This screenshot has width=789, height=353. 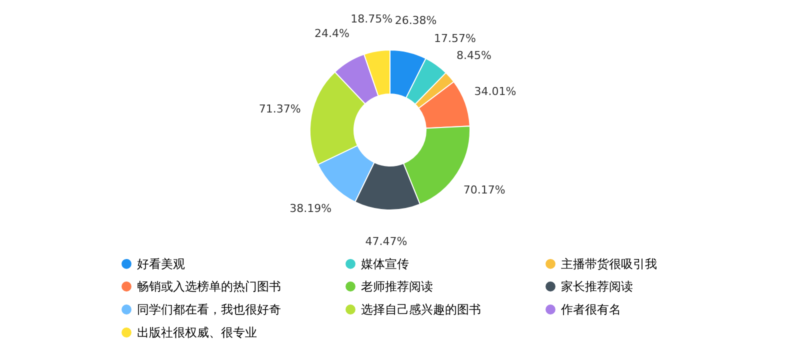 I want to click on data-label: 24.4%, so click(x=332, y=33).